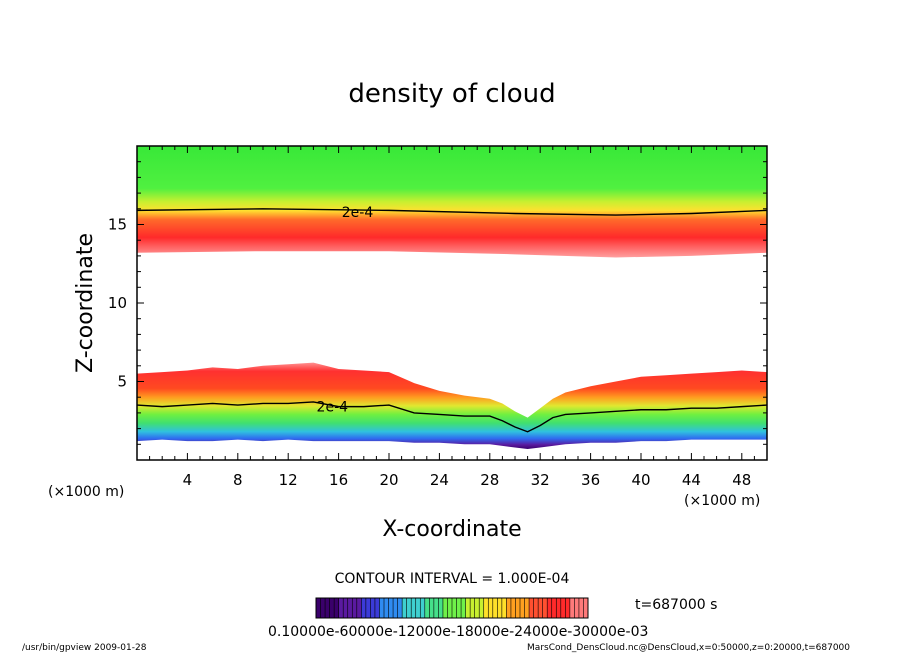  Describe the element at coordinates (85, 303) in the screenshot. I see `y-axis-title: Z-coordinate` at that location.